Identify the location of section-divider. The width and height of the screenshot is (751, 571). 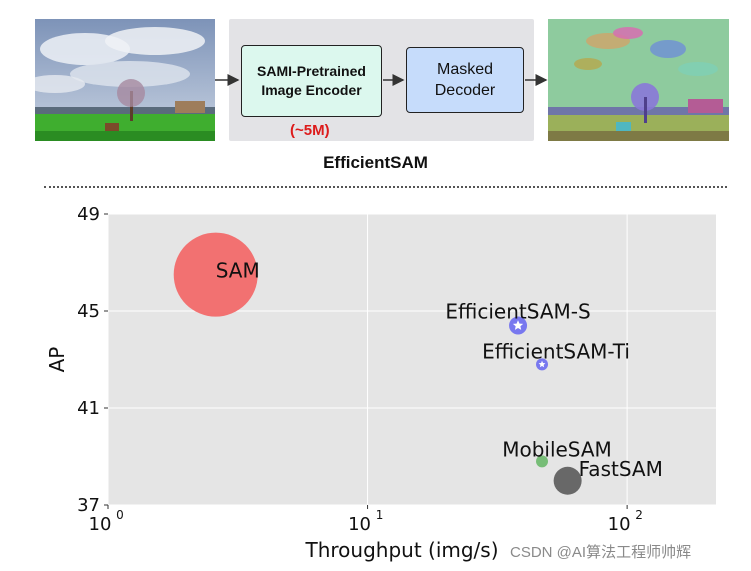
(385, 187).